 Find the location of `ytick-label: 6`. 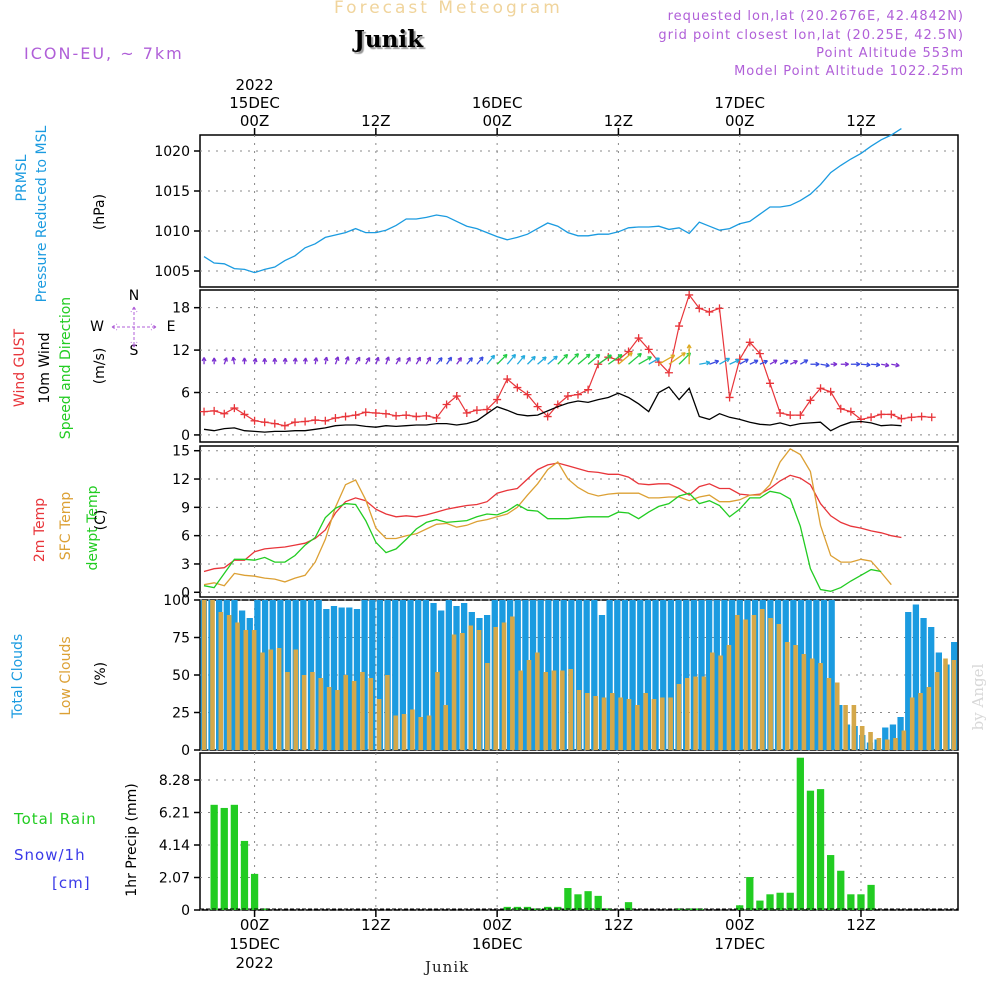

ytick-label: 6 is located at coordinates (185, 537).